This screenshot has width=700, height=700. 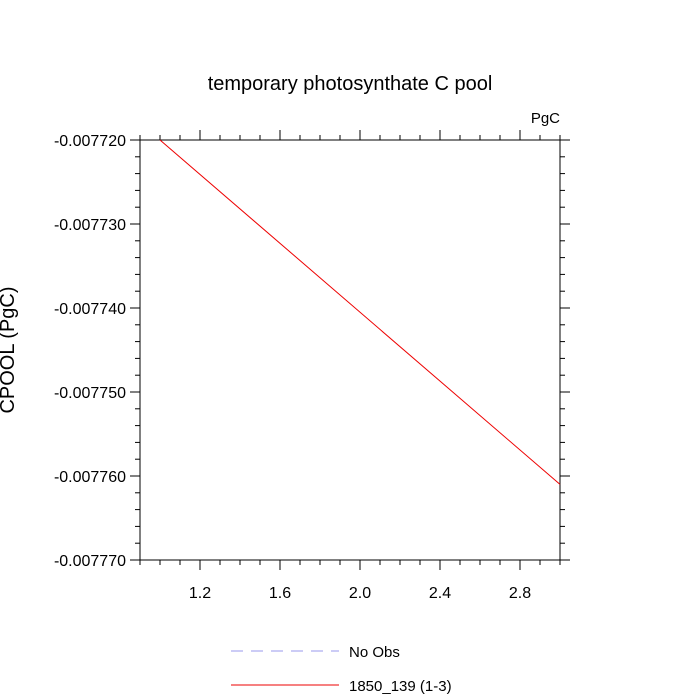 I want to click on y-tick-label: -0.007760, so click(x=90, y=477).